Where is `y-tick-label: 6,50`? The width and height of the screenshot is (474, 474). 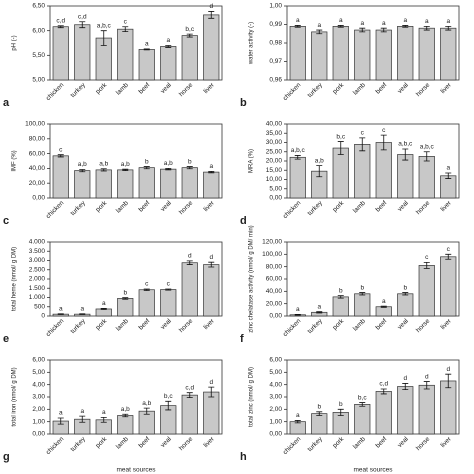 y-tick-label: 6,50 is located at coordinates (38, 6).